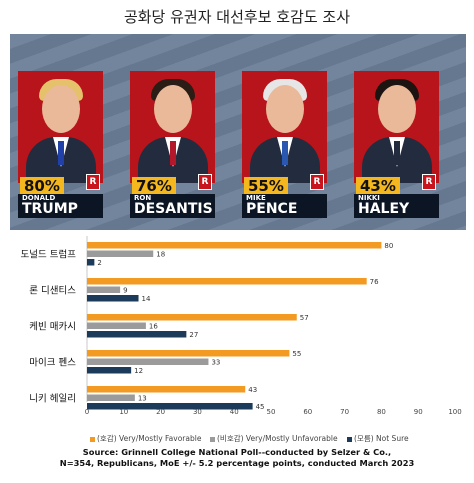 The image size is (474, 483). I want to click on candidate-card: 76% RON DESANTIS R, so click(172, 144).